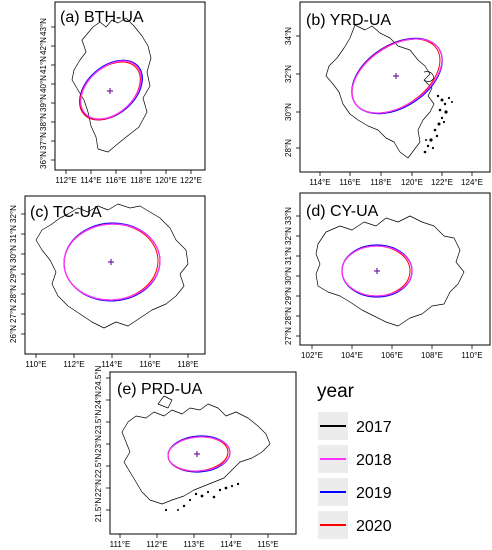 The width and height of the screenshot is (492, 550). What do you see at coordinates (288, 256) in the screenshot?
I see `y-tick-label: 31°N` at bounding box center [288, 256].